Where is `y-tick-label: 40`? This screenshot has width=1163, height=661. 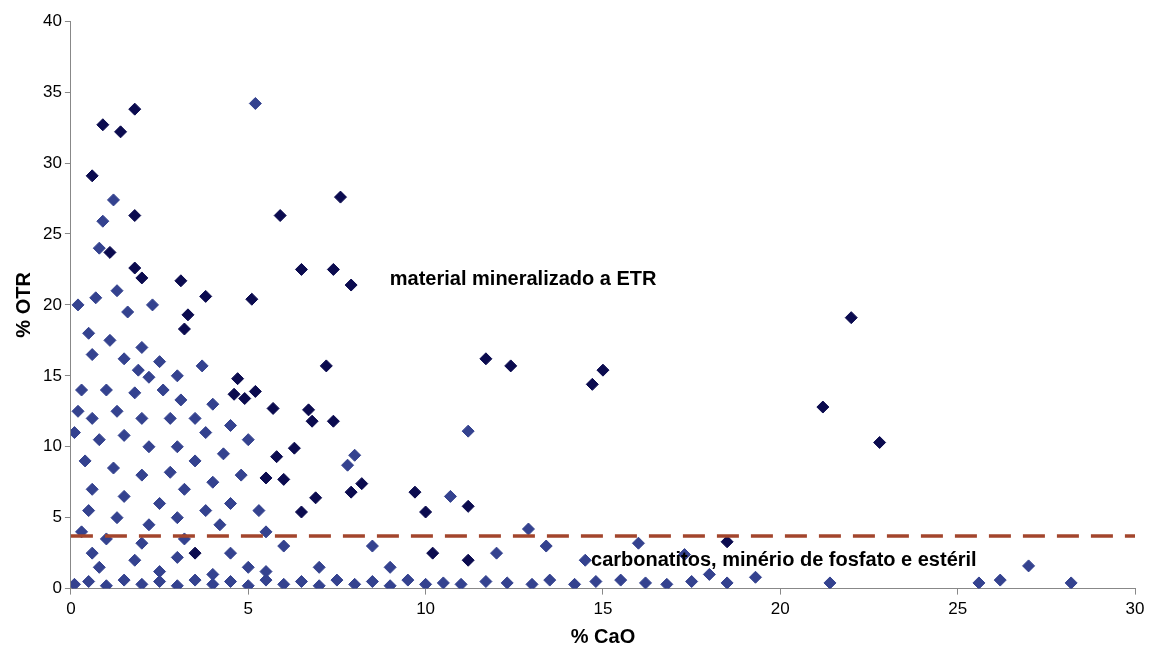
y-tick-label: 40 is located at coordinates (52, 20).